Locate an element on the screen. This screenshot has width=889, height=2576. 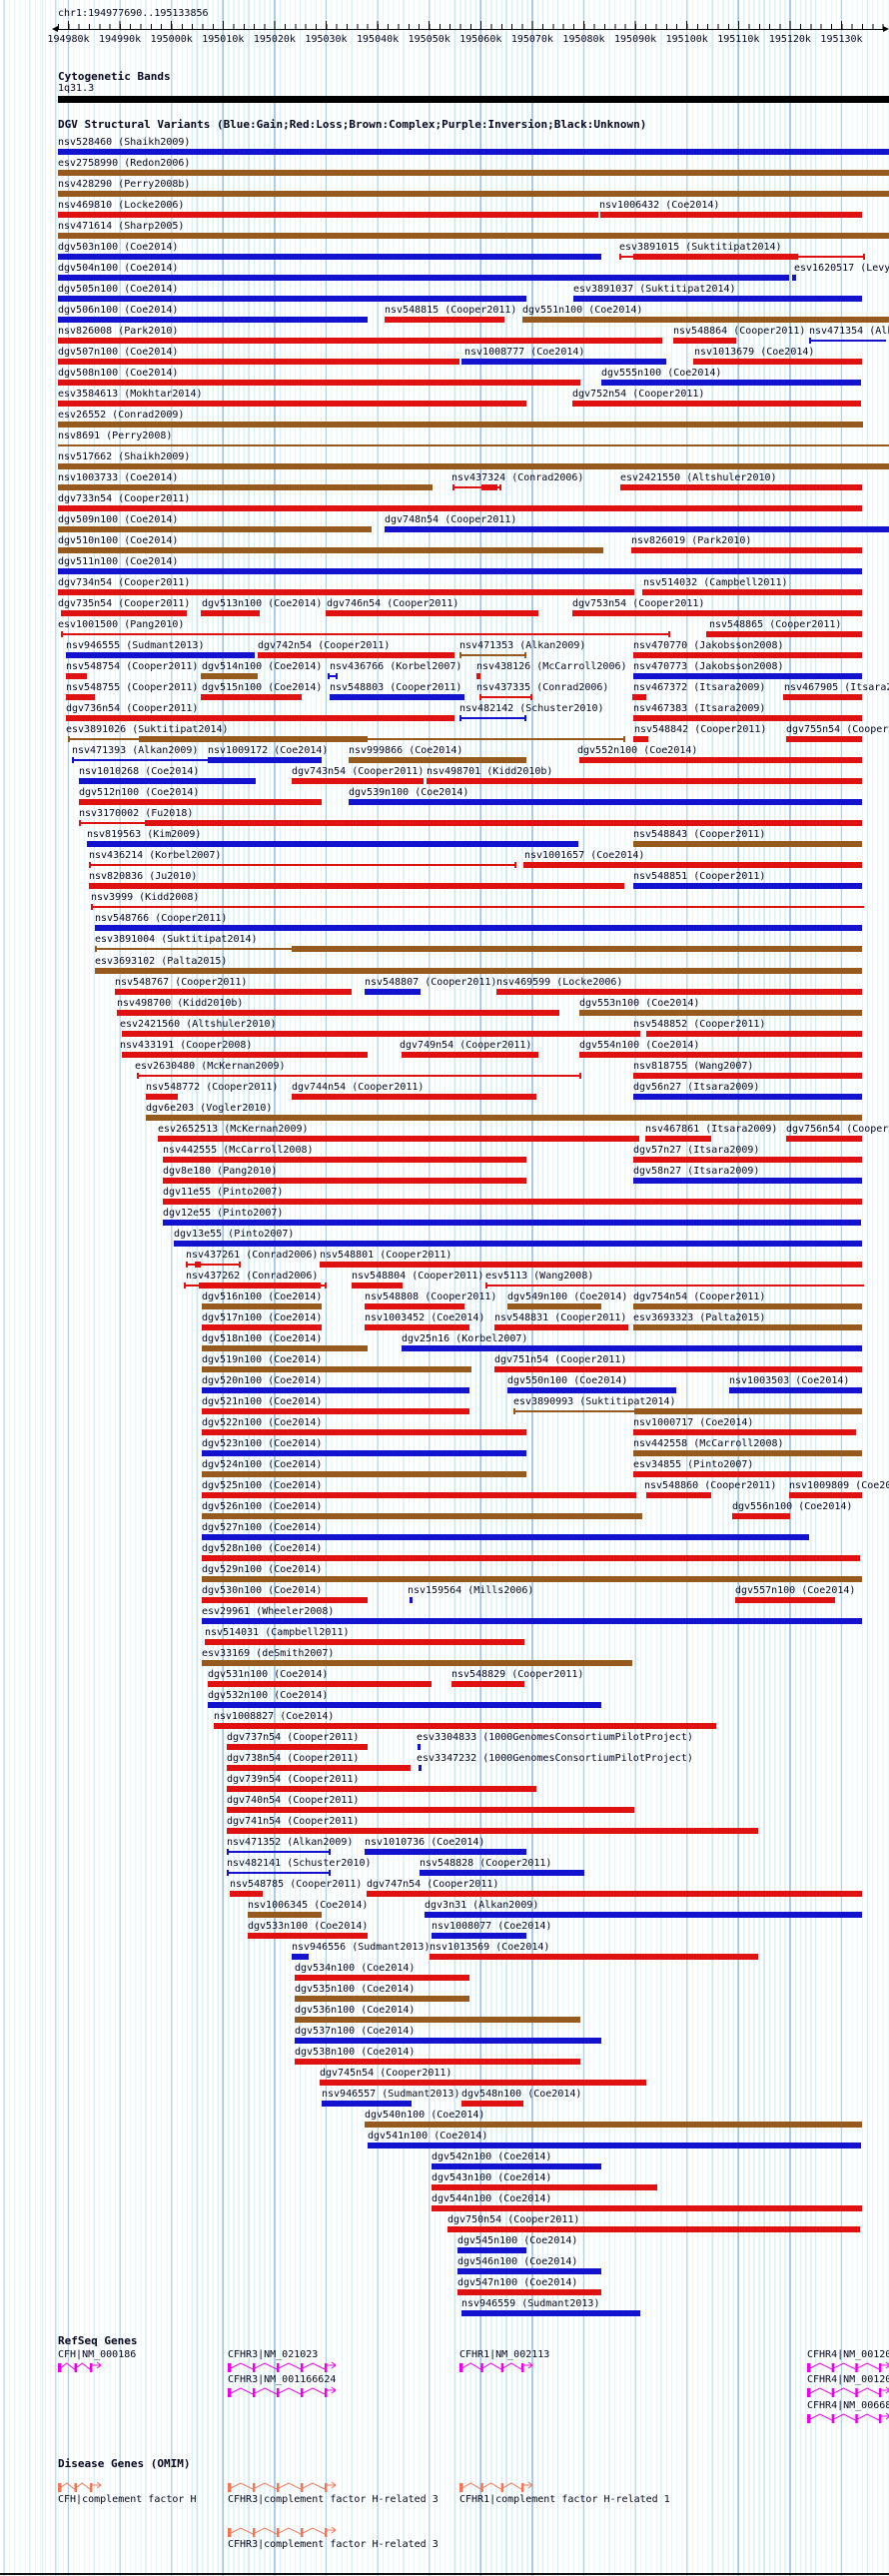
variant-label: nsv1010736 (Coe2014) is located at coordinates (425, 1843).